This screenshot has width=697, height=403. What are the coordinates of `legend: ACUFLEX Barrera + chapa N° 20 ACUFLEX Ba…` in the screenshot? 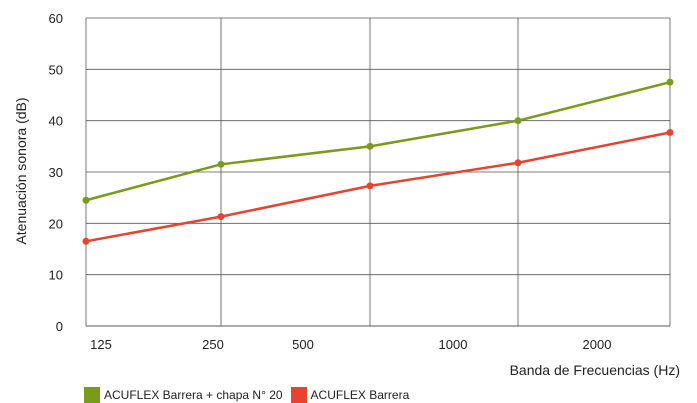 It's located at (250, 395).